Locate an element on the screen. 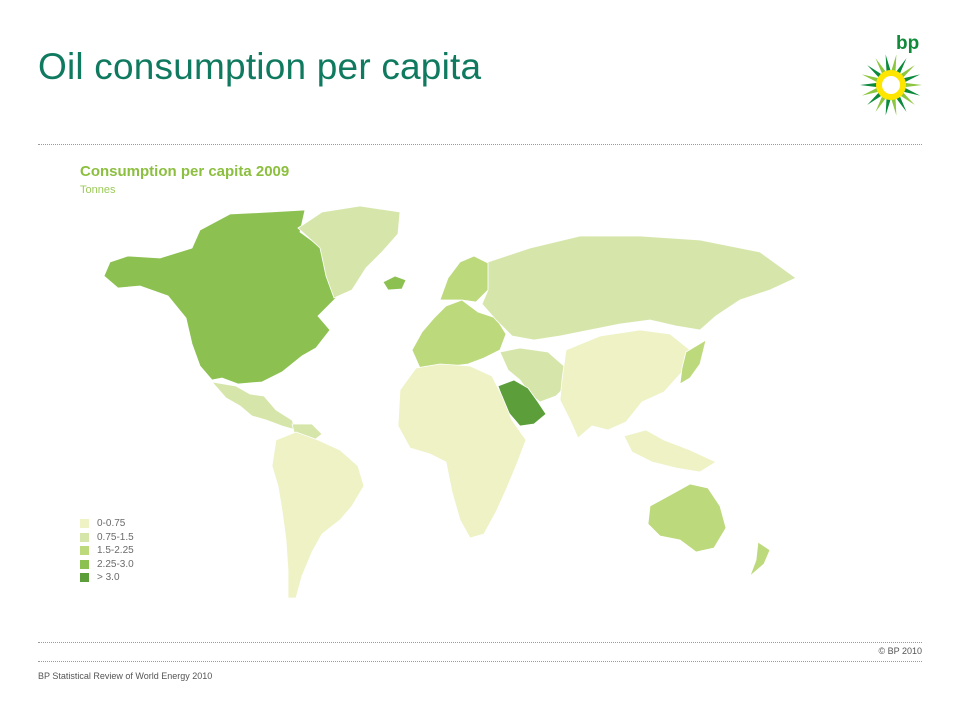  region-north-america is located at coordinates (221, 297).